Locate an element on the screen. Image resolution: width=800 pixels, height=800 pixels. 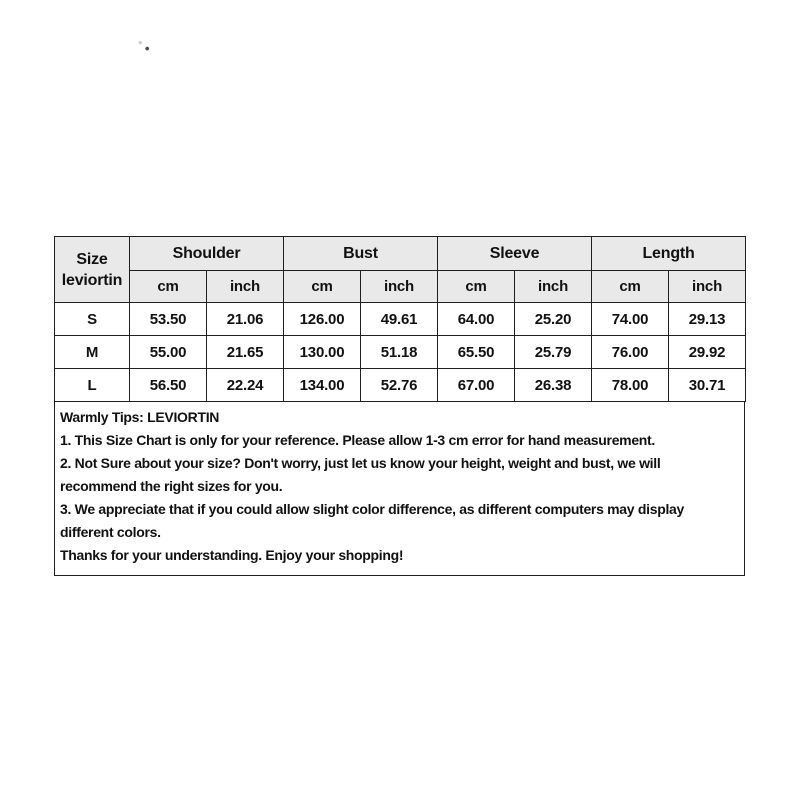
unit-header-row: cm inch cm inch cm inch cm inch is located at coordinates (401, 286).